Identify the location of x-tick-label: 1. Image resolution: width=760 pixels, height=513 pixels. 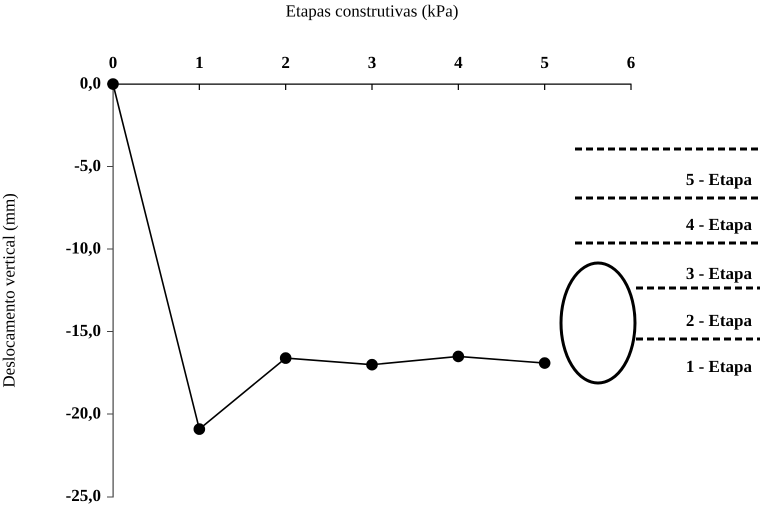
(199, 62).